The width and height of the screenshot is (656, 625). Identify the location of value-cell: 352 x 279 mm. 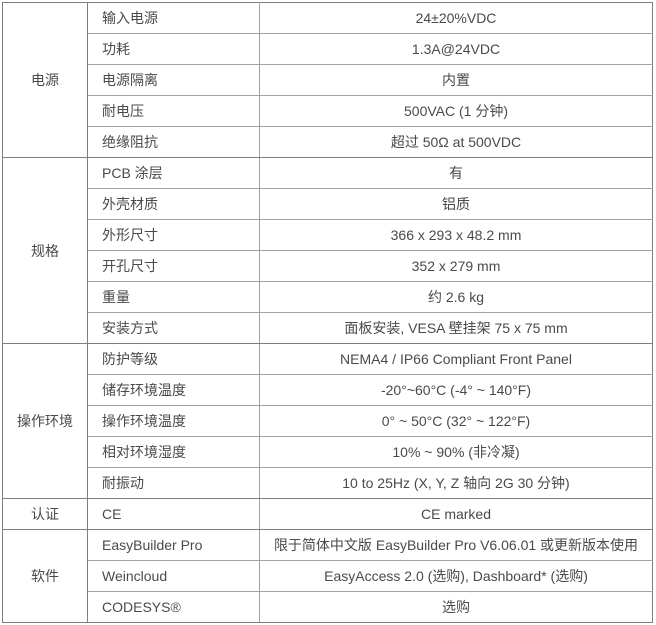
(456, 266).